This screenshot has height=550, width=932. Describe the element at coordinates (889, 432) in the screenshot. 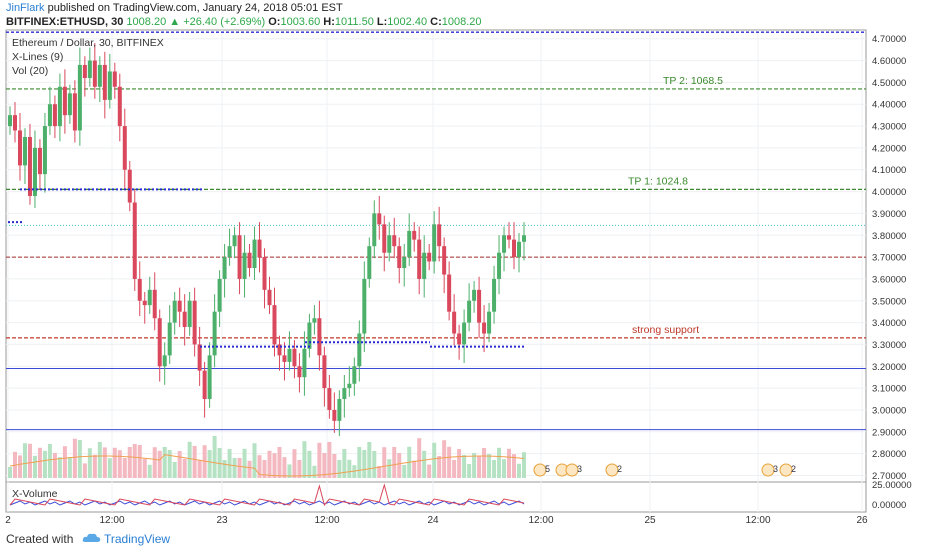

I see `y-tick-label: 2.90000` at that location.